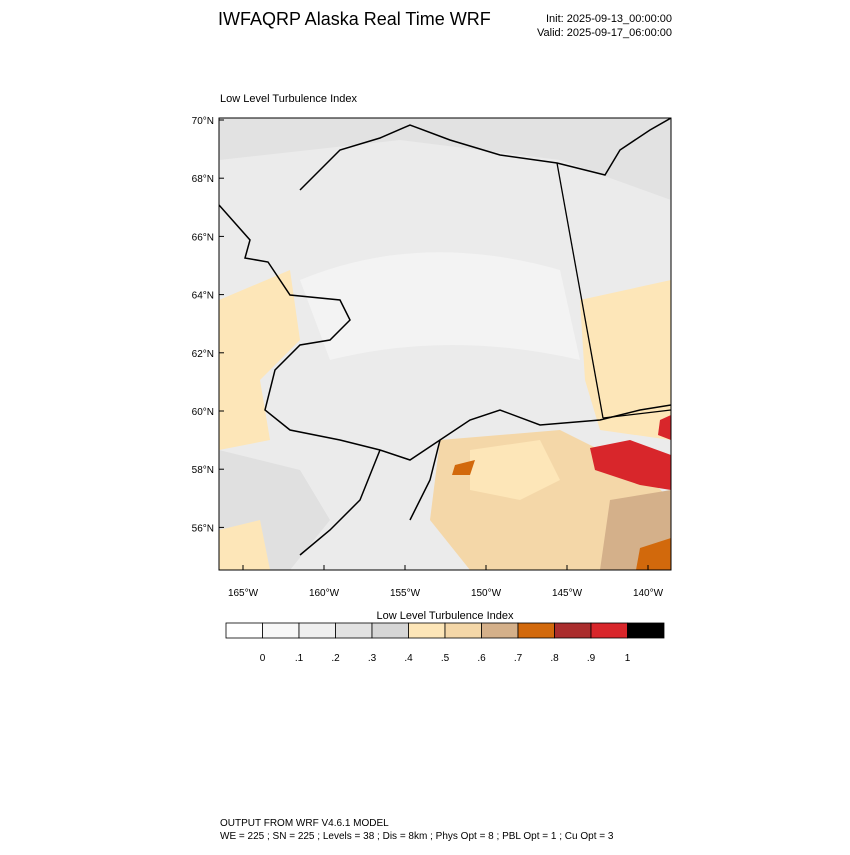  What do you see at coordinates (203, 179) in the screenshot?
I see `lat-label: 68°N` at bounding box center [203, 179].